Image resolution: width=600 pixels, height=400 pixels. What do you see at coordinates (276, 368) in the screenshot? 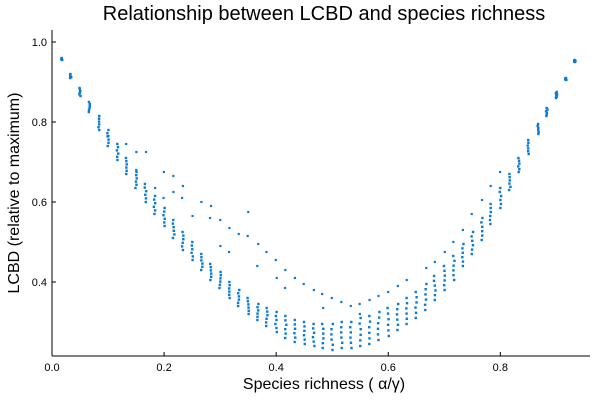
I see `x-tick-label: 0.4` at bounding box center [276, 368].